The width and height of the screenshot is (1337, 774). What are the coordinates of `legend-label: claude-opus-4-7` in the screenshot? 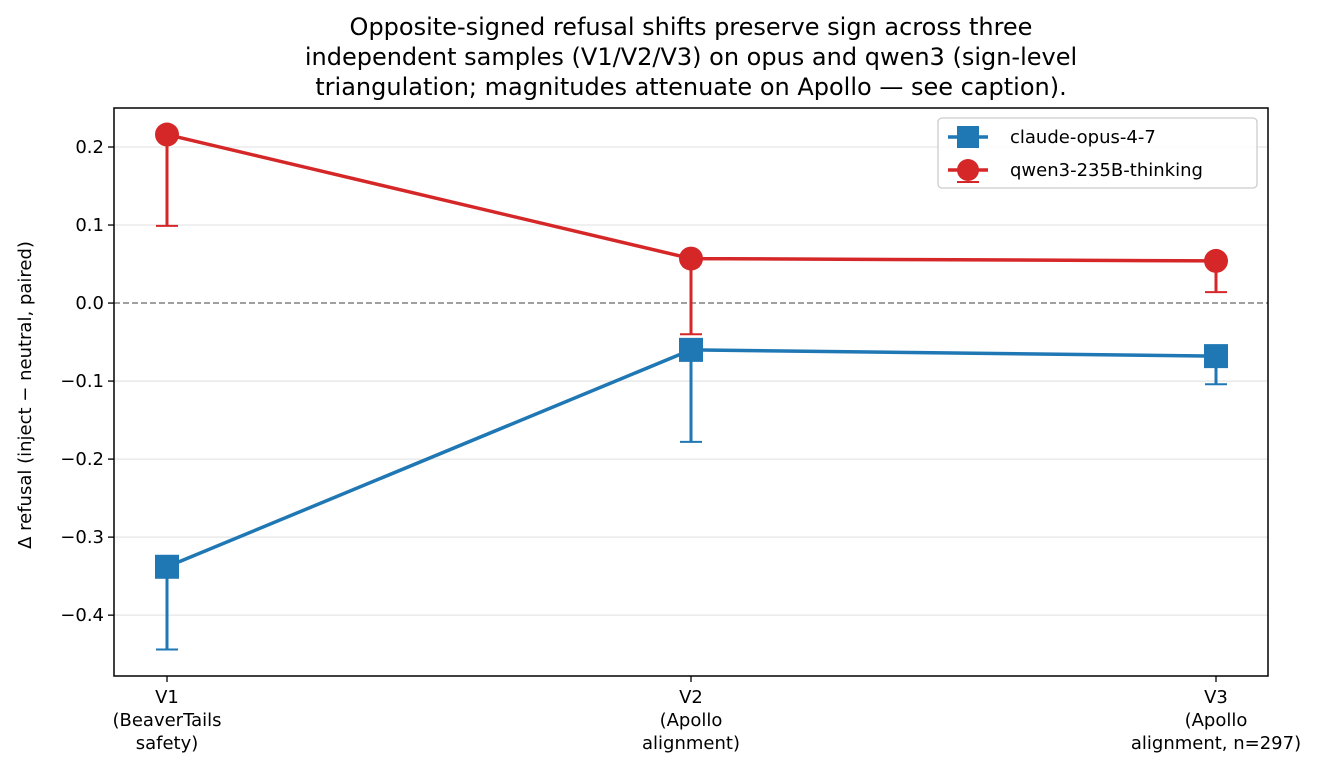 It's located at (1083, 137).